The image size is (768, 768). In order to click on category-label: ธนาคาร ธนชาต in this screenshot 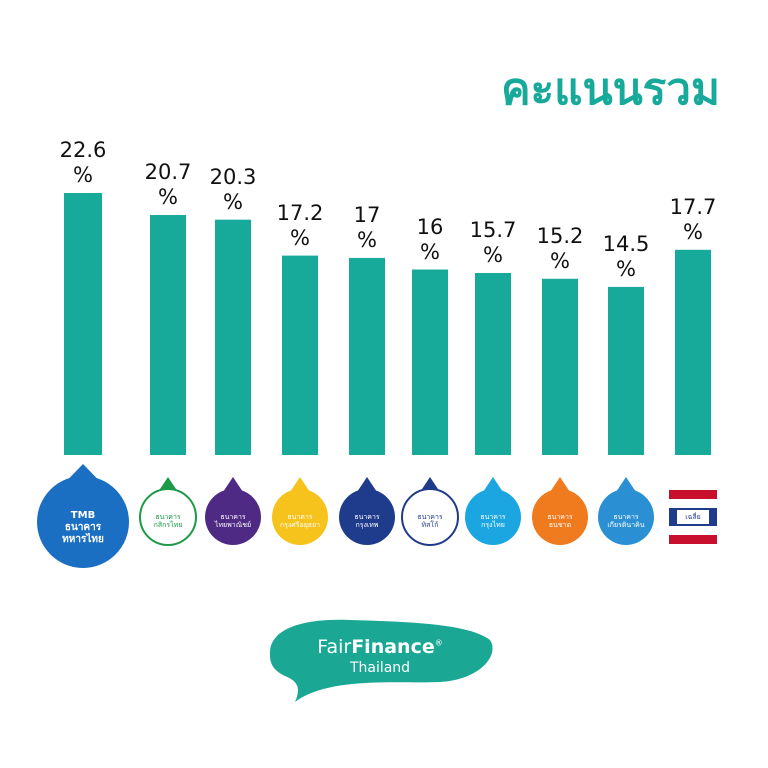, I will do `click(560, 521)`.